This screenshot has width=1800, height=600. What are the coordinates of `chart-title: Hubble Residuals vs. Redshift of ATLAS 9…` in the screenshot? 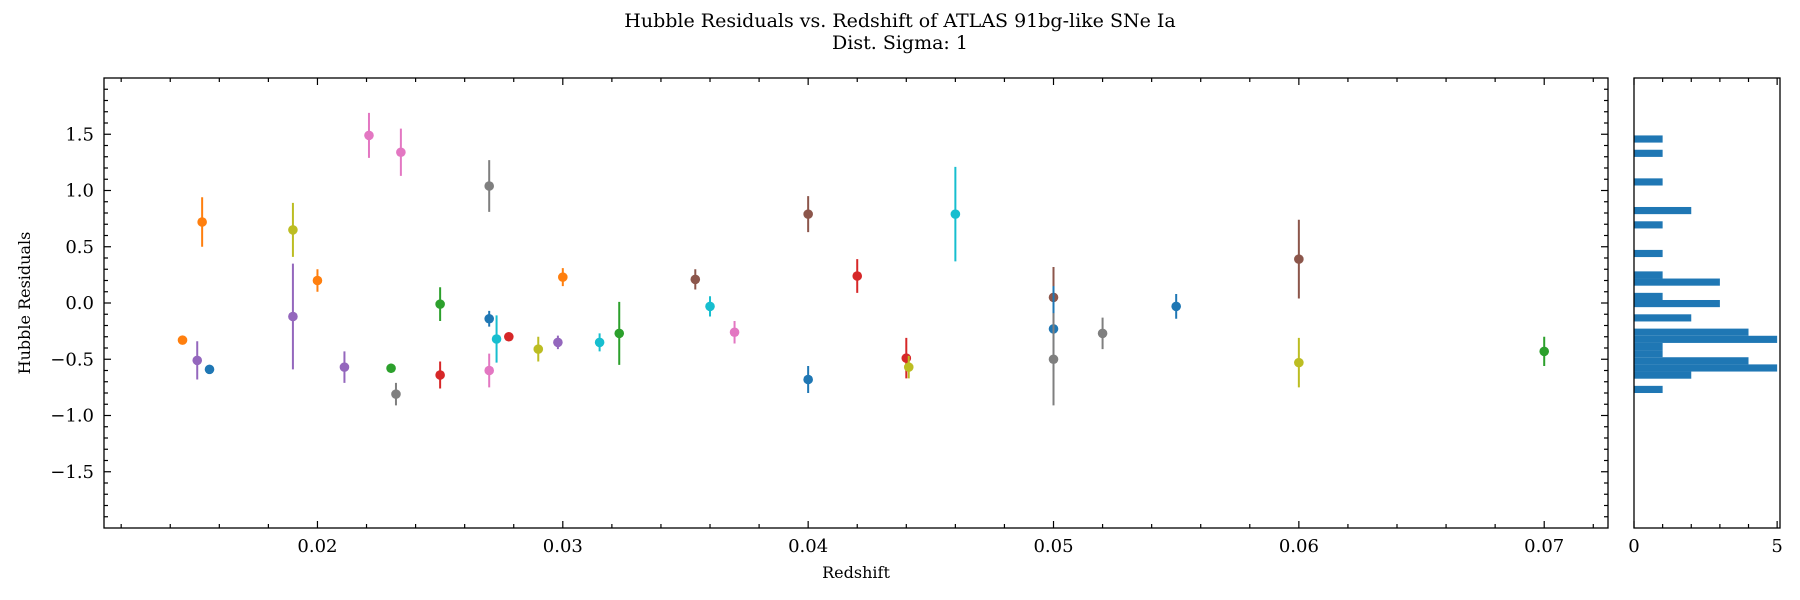 It's located at (899, 21).